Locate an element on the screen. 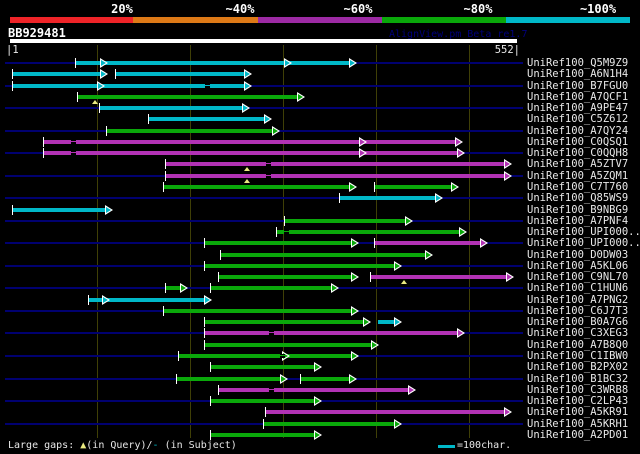 The width and height of the screenshot is (640, 454). row-label: UniRef100_A7PNG2 is located at coordinates (578, 300).